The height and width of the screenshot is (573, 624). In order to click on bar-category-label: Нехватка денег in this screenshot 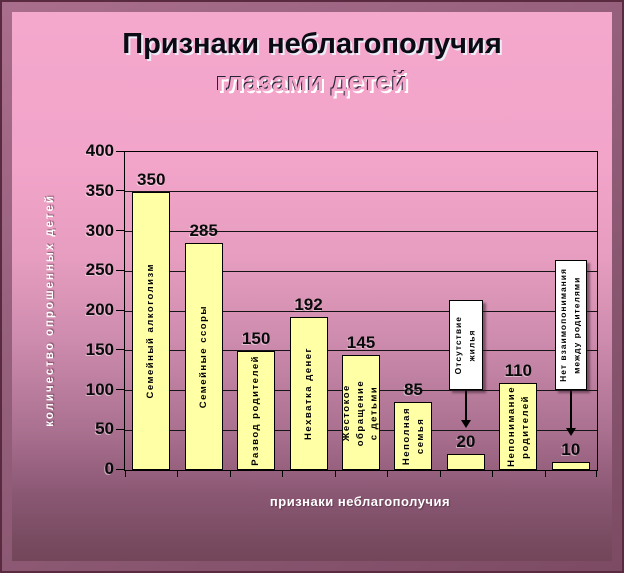, I will do `click(308, 394)`.